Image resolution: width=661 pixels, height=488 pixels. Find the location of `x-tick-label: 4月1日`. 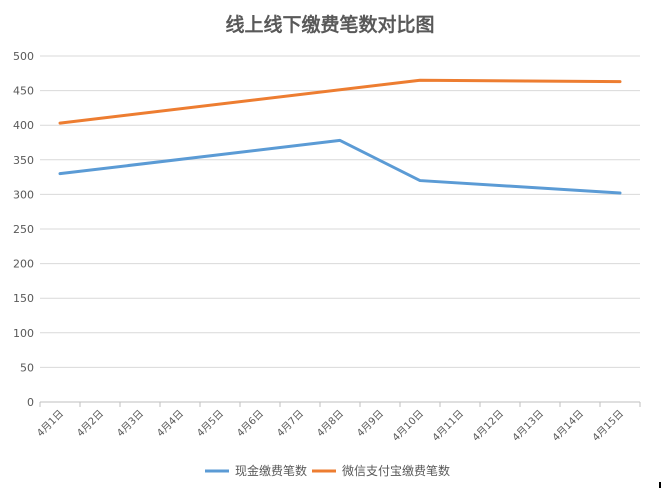

x-tick-label: 4月1日 is located at coordinates (50, 424).